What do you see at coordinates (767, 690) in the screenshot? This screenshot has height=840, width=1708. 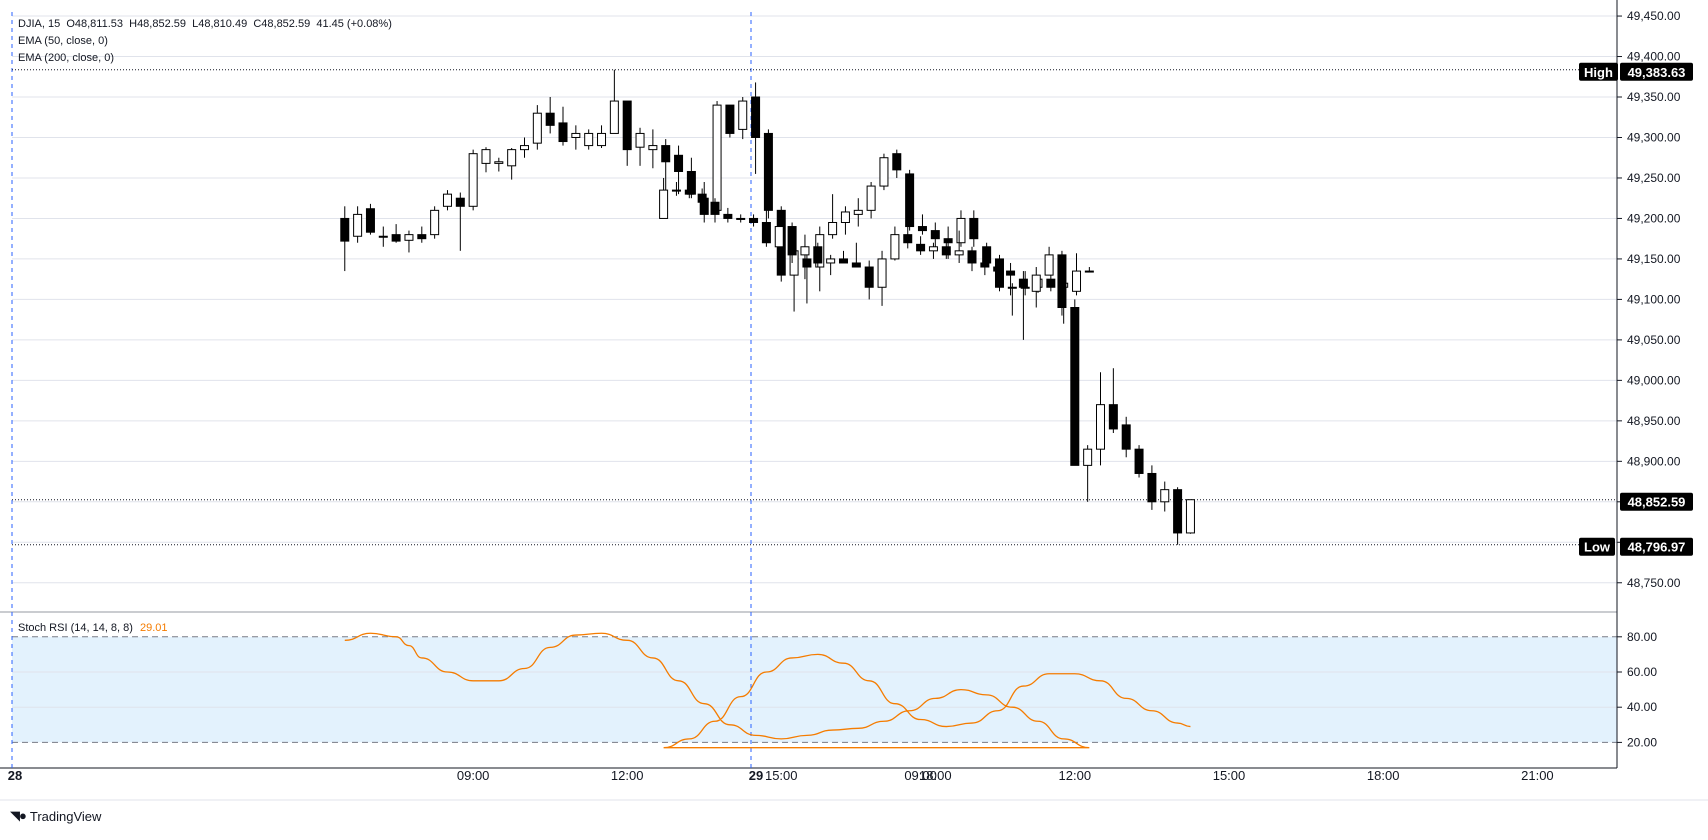 I see `stoch-rsi-line` at bounding box center [767, 690].